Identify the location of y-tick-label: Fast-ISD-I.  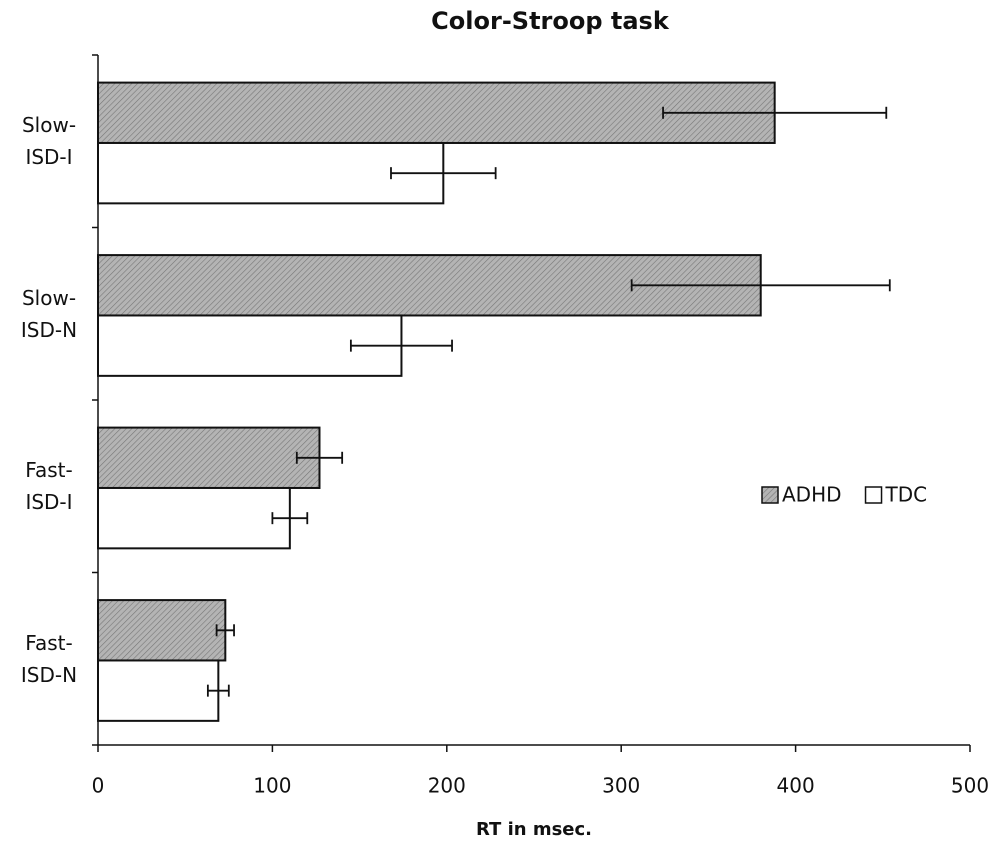
(49, 486).